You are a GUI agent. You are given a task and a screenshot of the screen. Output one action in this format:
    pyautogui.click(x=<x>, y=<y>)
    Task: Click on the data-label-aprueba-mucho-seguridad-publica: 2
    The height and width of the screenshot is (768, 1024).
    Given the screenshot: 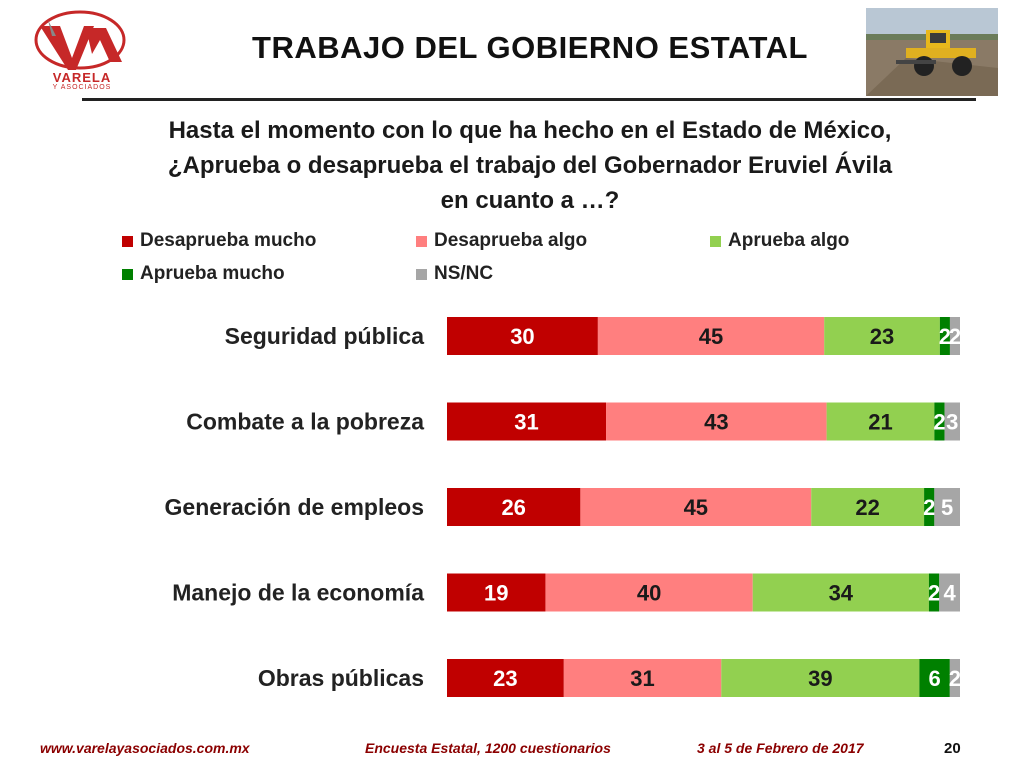 What is the action you would take?
    pyautogui.click(x=945, y=336)
    